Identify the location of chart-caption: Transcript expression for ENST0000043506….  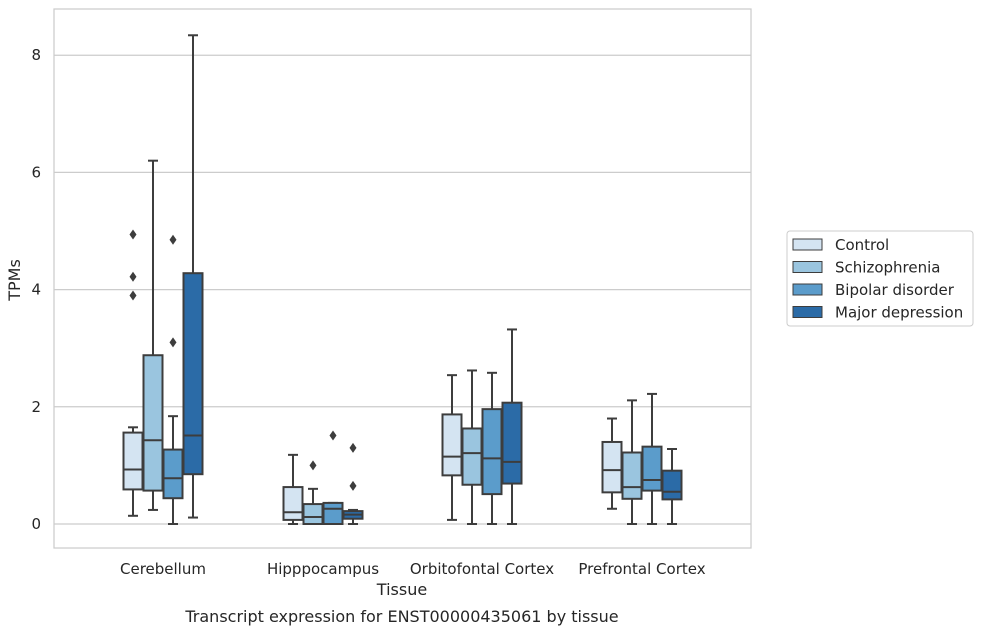
(401, 616).